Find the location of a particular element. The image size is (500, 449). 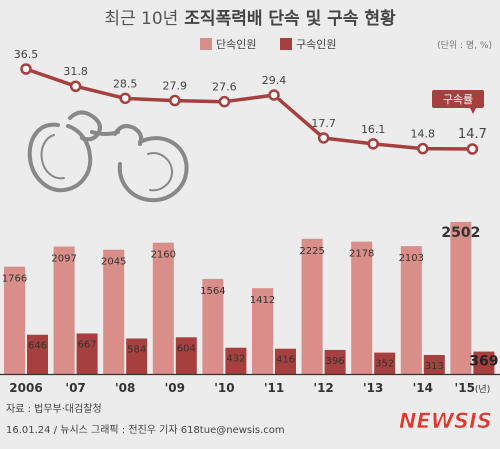

data-label-arrested: 1564 is located at coordinates (212, 291).